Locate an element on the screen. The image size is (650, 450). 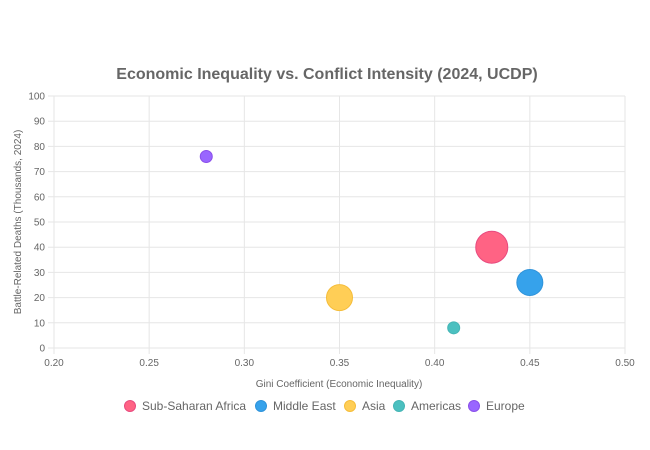
bubble-sub-saharan-africa is located at coordinates (492, 247).